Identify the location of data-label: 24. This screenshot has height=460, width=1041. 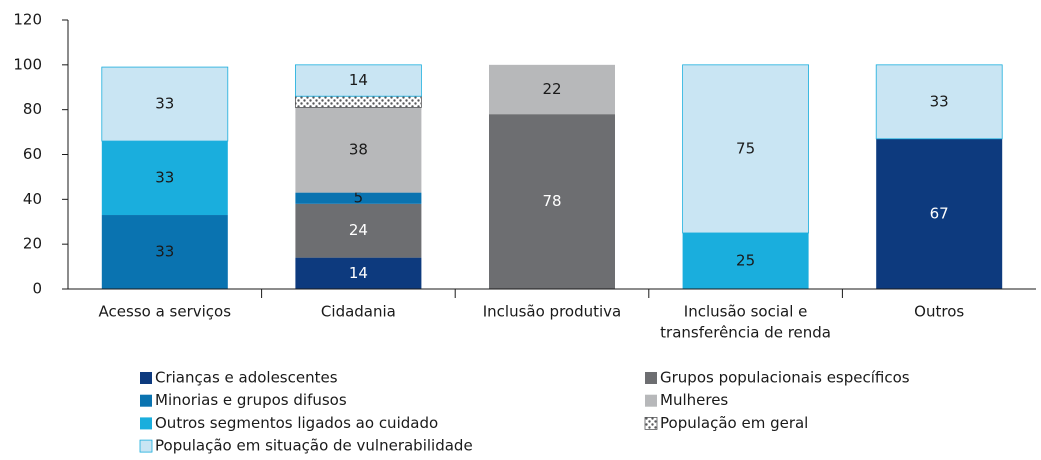
(358, 230).